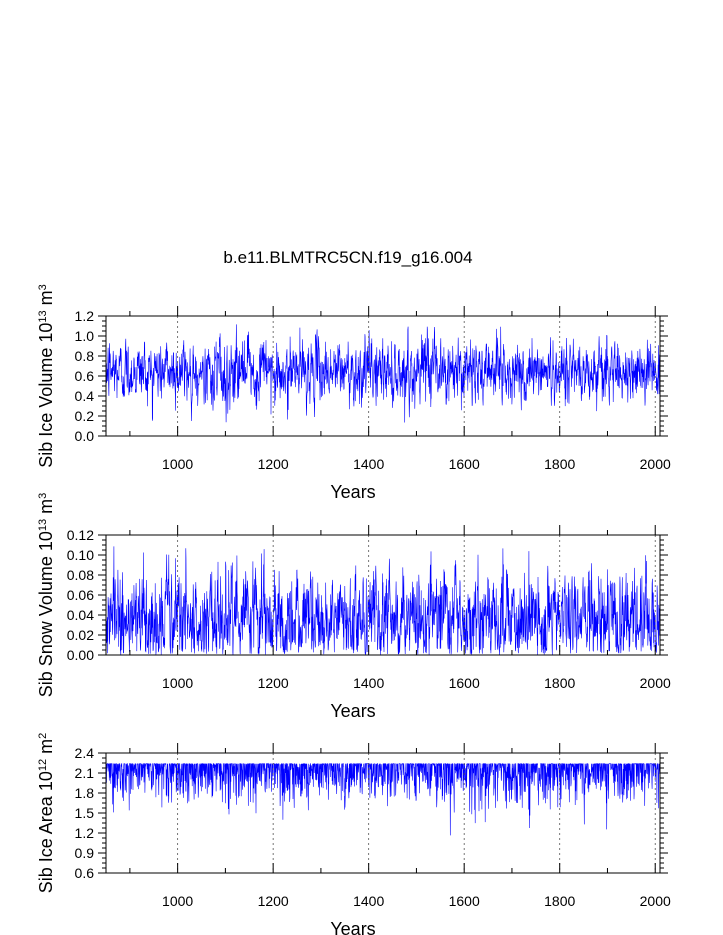  Describe the element at coordinates (46, 395) in the screenshot. I see `yaxis-label-base-ice-volume: Sib Ice Volume 10` at that location.